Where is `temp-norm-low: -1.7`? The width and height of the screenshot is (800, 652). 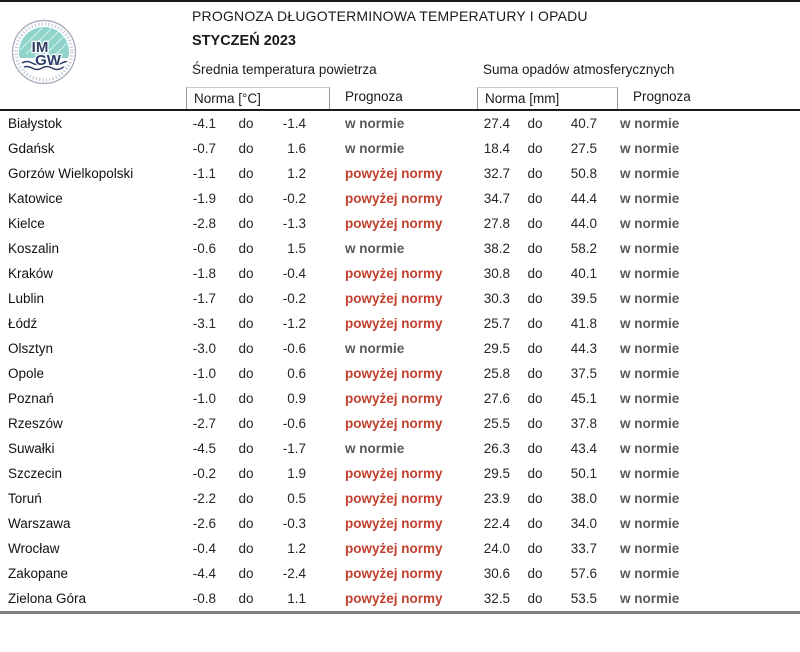
temp-norm-low: -1.7 is located at coordinates (204, 298).